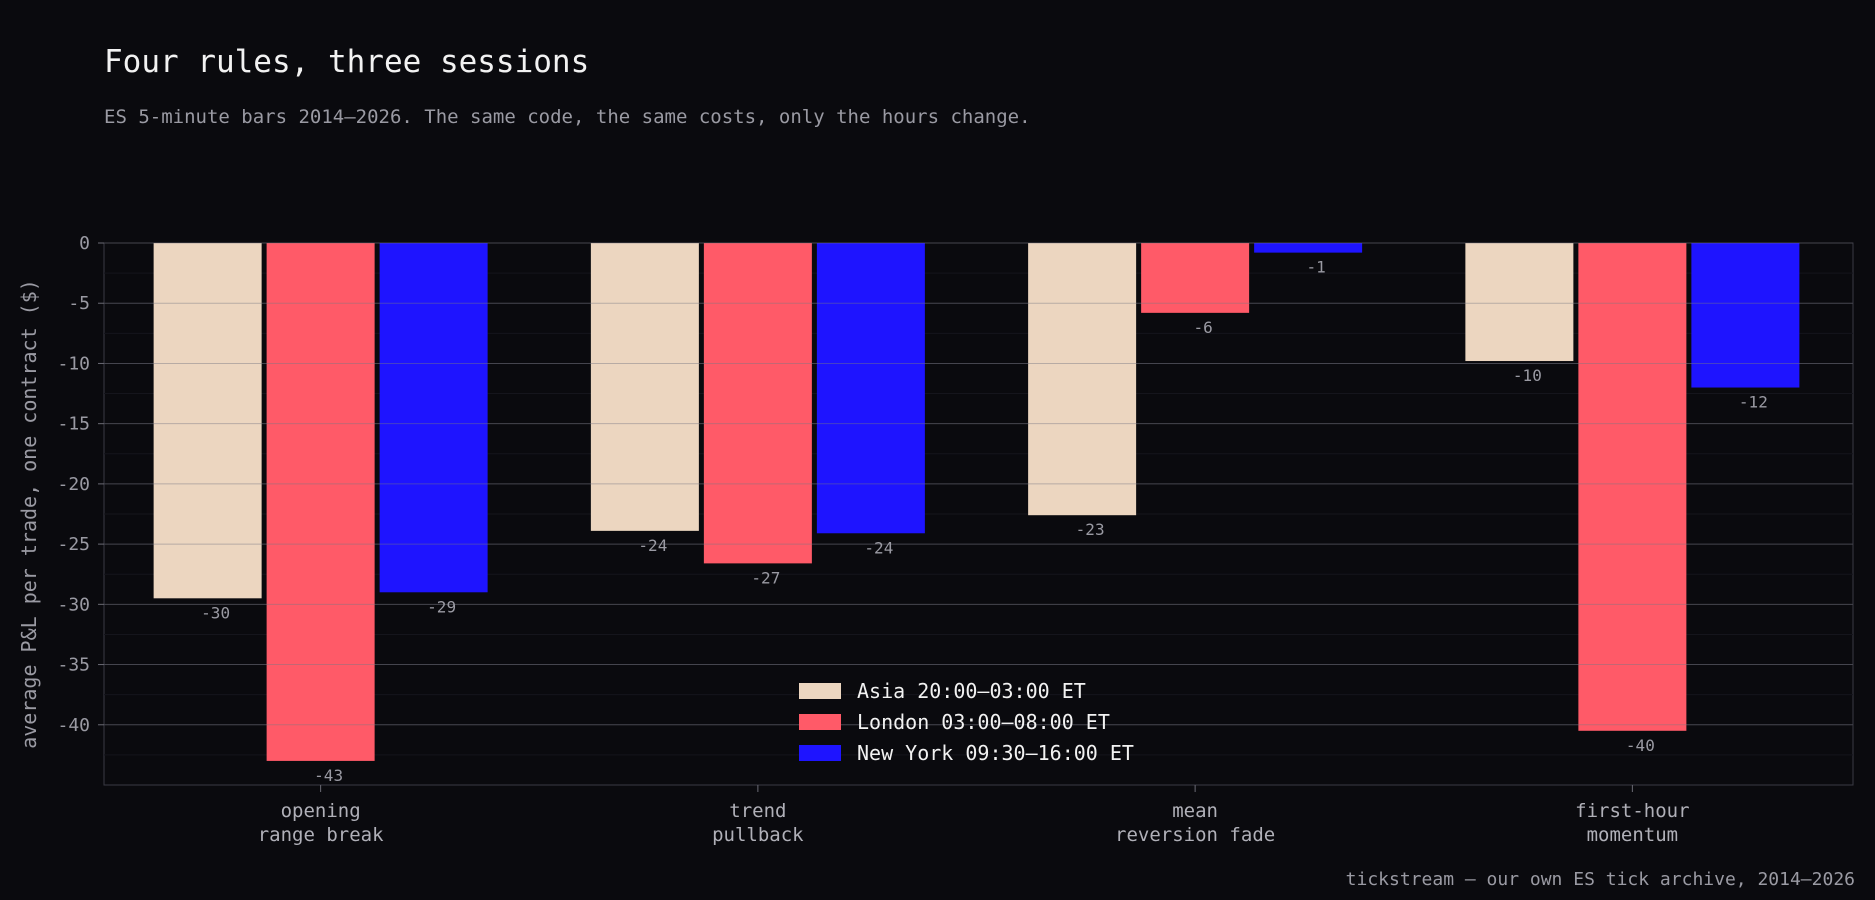  Describe the element at coordinates (1640, 745) in the screenshot. I see `bar-value-label: -40` at that location.